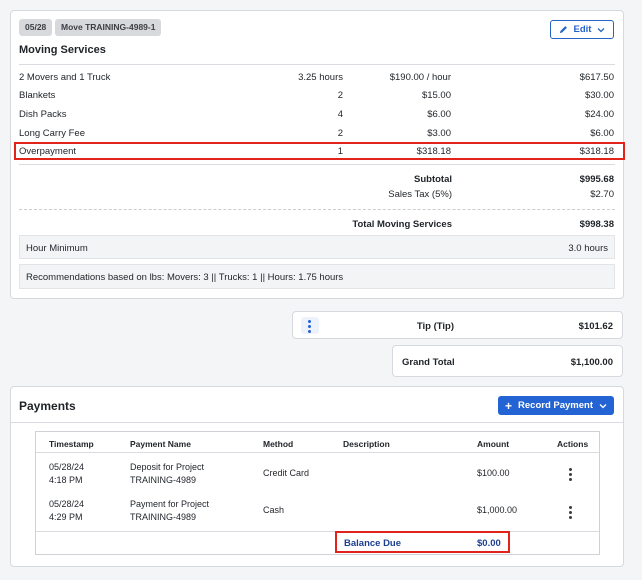 The height and width of the screenshot is (580, 642). I want to click on tax-value: $2.70, so click(602, 194).